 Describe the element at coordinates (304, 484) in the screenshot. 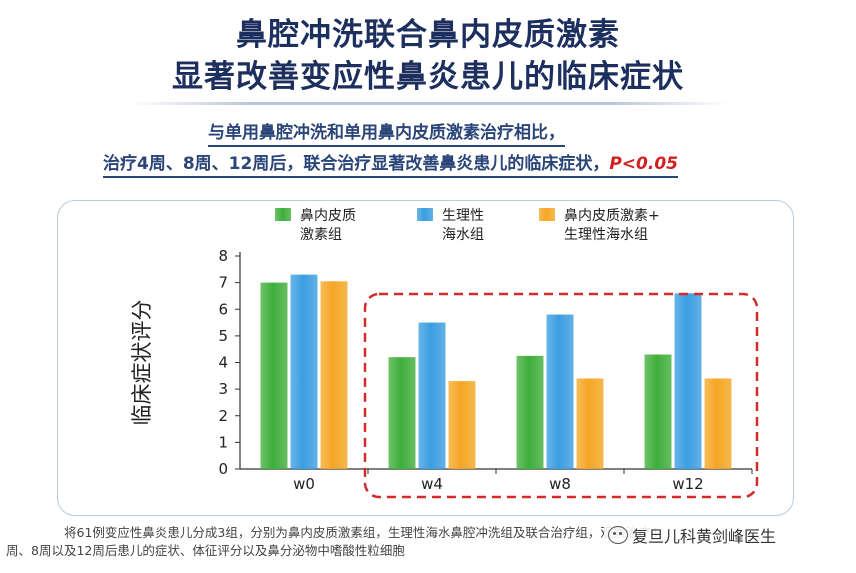

I see `x-tick-label-w0: w0` at that location.